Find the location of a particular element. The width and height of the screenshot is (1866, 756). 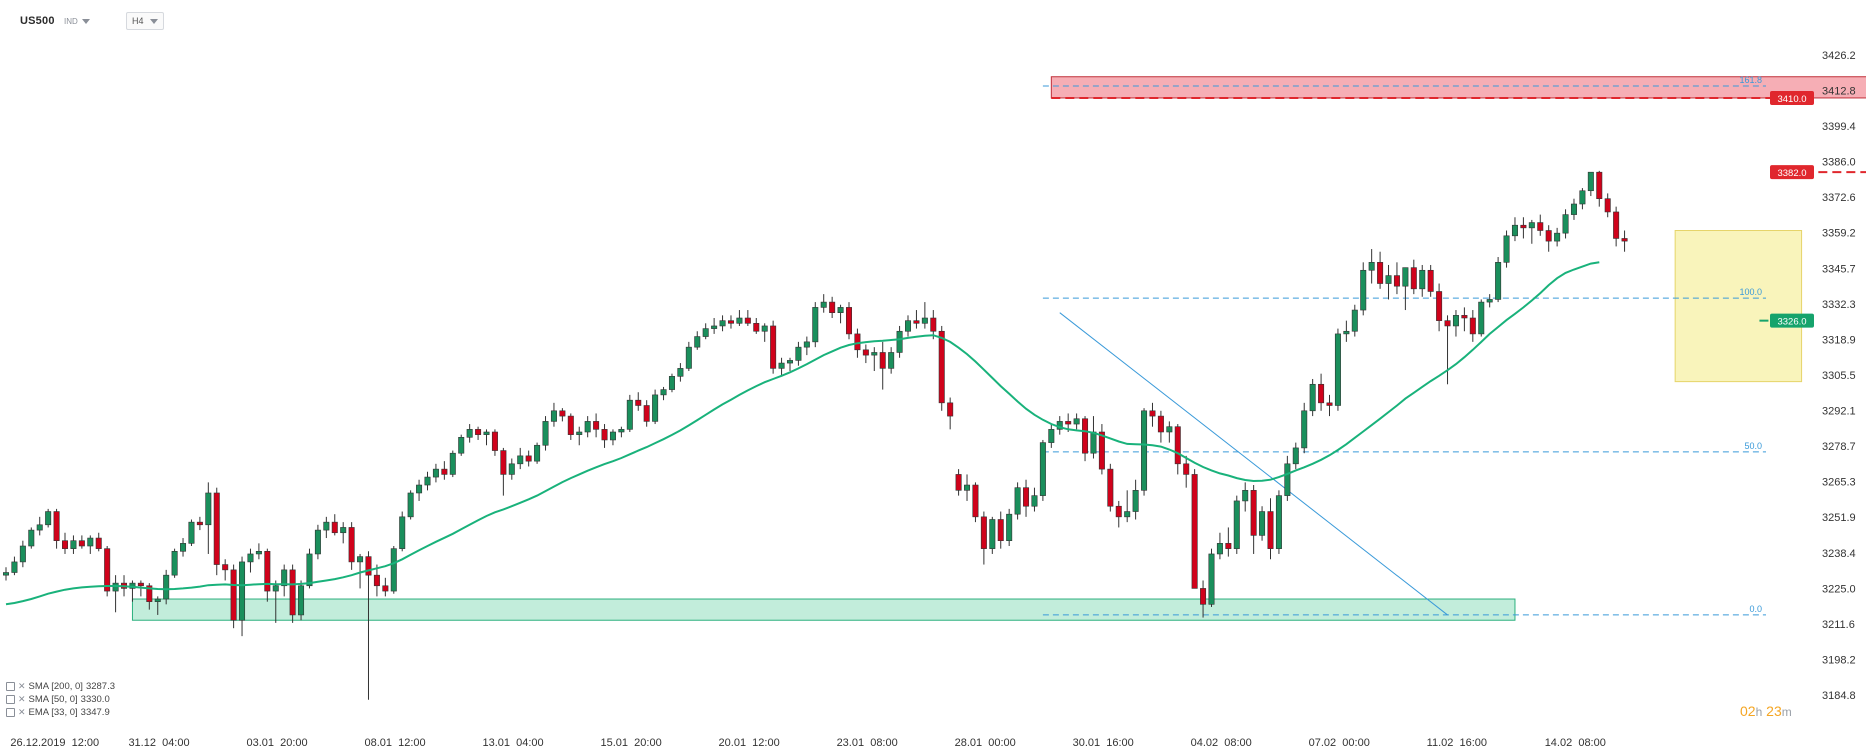

x-tick-label: 20.01 12:00 is located at coordinates (749, 743).